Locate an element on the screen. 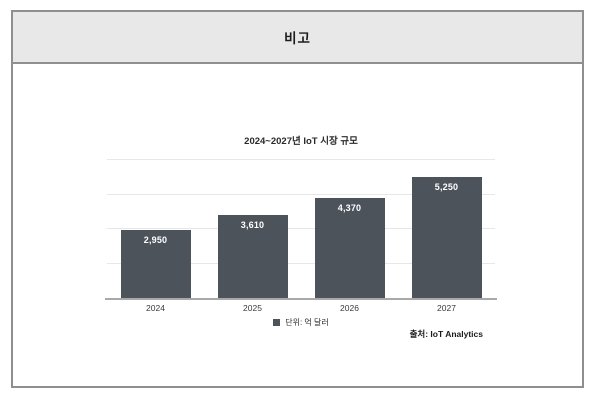 The image size is (600, 404). panel-header-title: 비고 is located at coordinates (297, 38).